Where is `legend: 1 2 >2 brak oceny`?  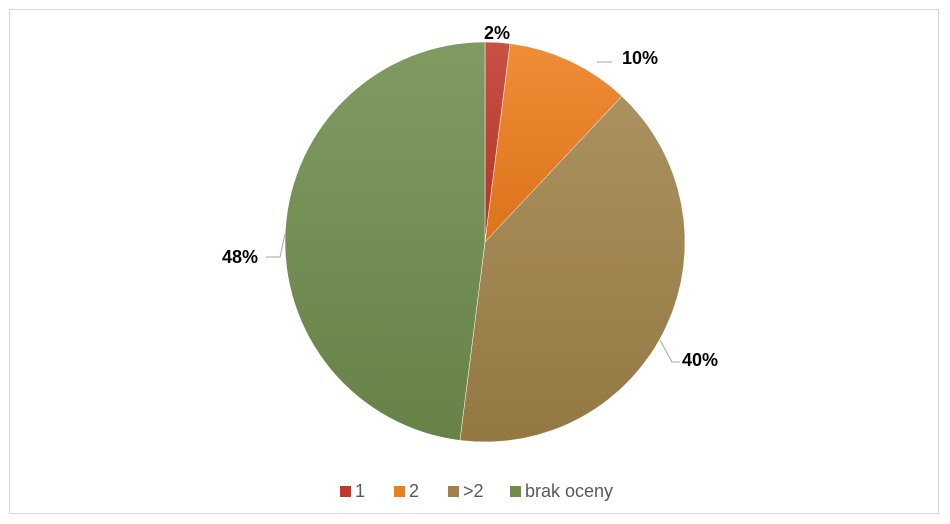 legend: 1 2 >2 brak oceny is located at coordinates (476, 491).